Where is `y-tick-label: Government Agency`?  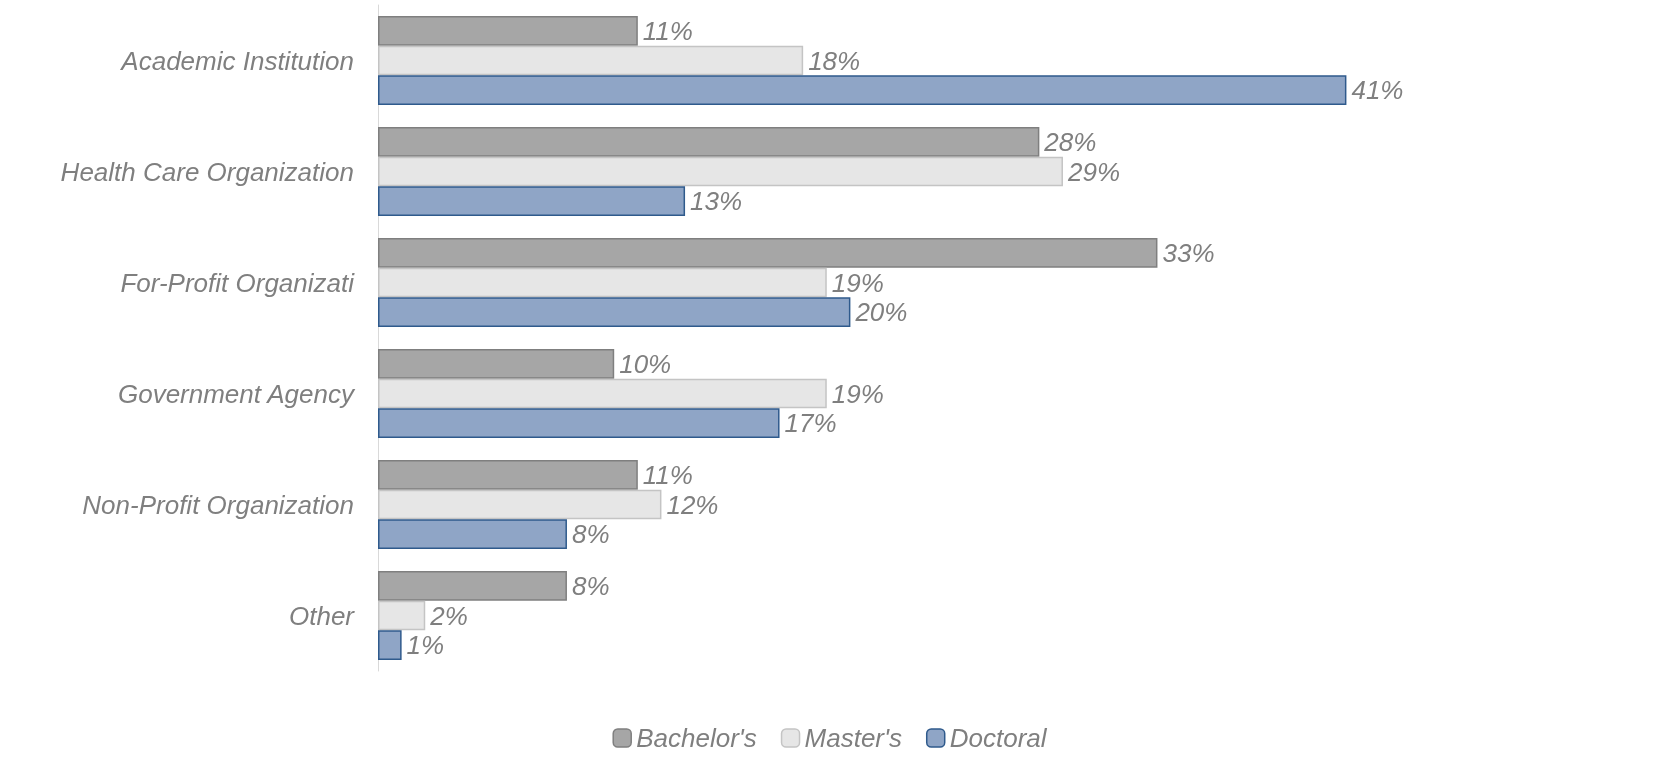 y-tick-label: Government Agency is located at coordinates (236, 393).